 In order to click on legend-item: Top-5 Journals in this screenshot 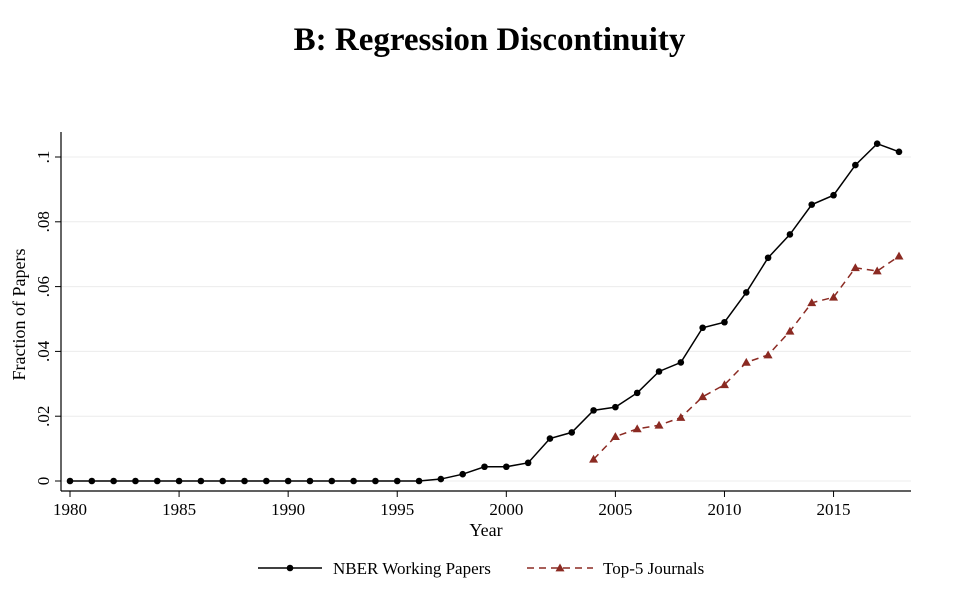, I will do `click(615, 568)`.